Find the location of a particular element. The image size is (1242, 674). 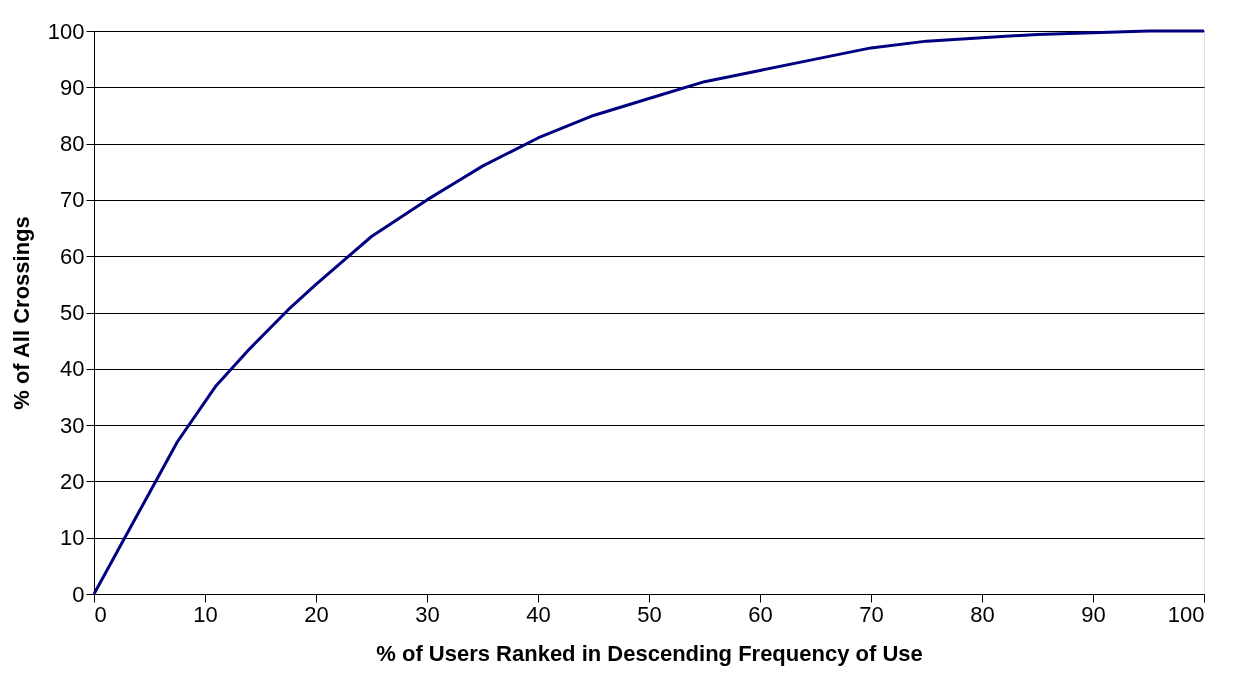

x-tick-label: 10 is located at coordinates (205, 614).